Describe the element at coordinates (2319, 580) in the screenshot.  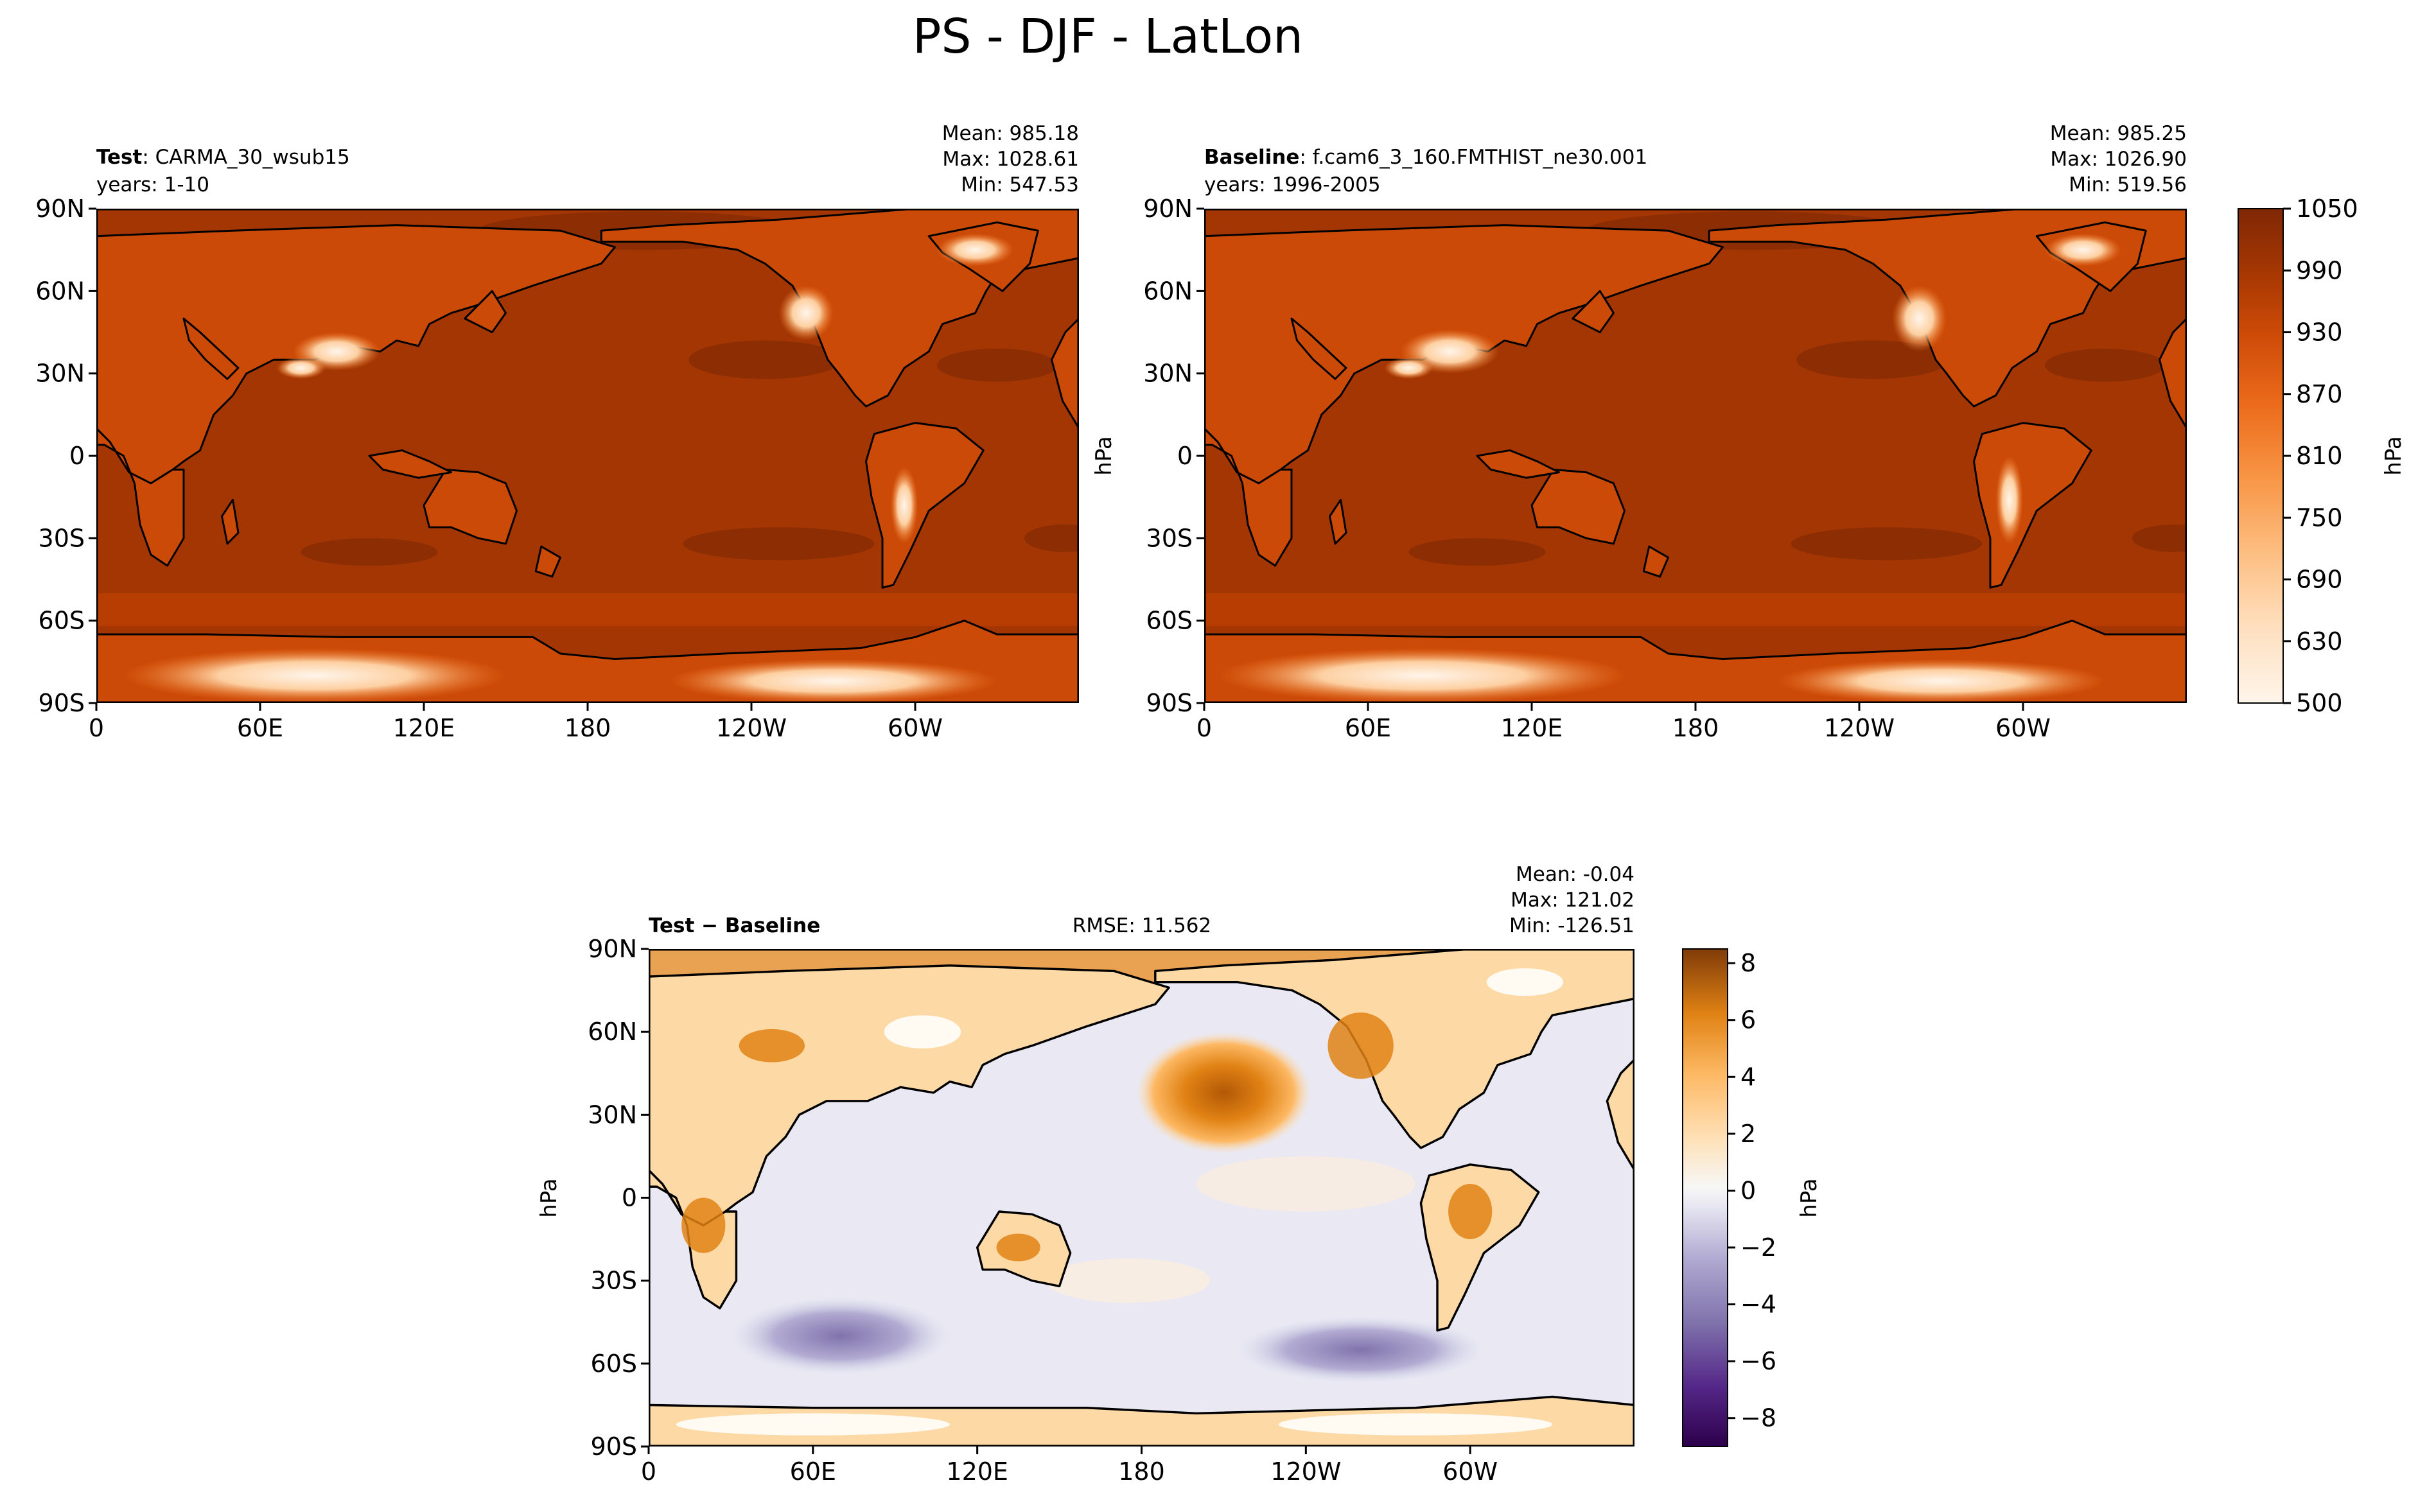
I see `colorbar-tick-label: 690` at that location.